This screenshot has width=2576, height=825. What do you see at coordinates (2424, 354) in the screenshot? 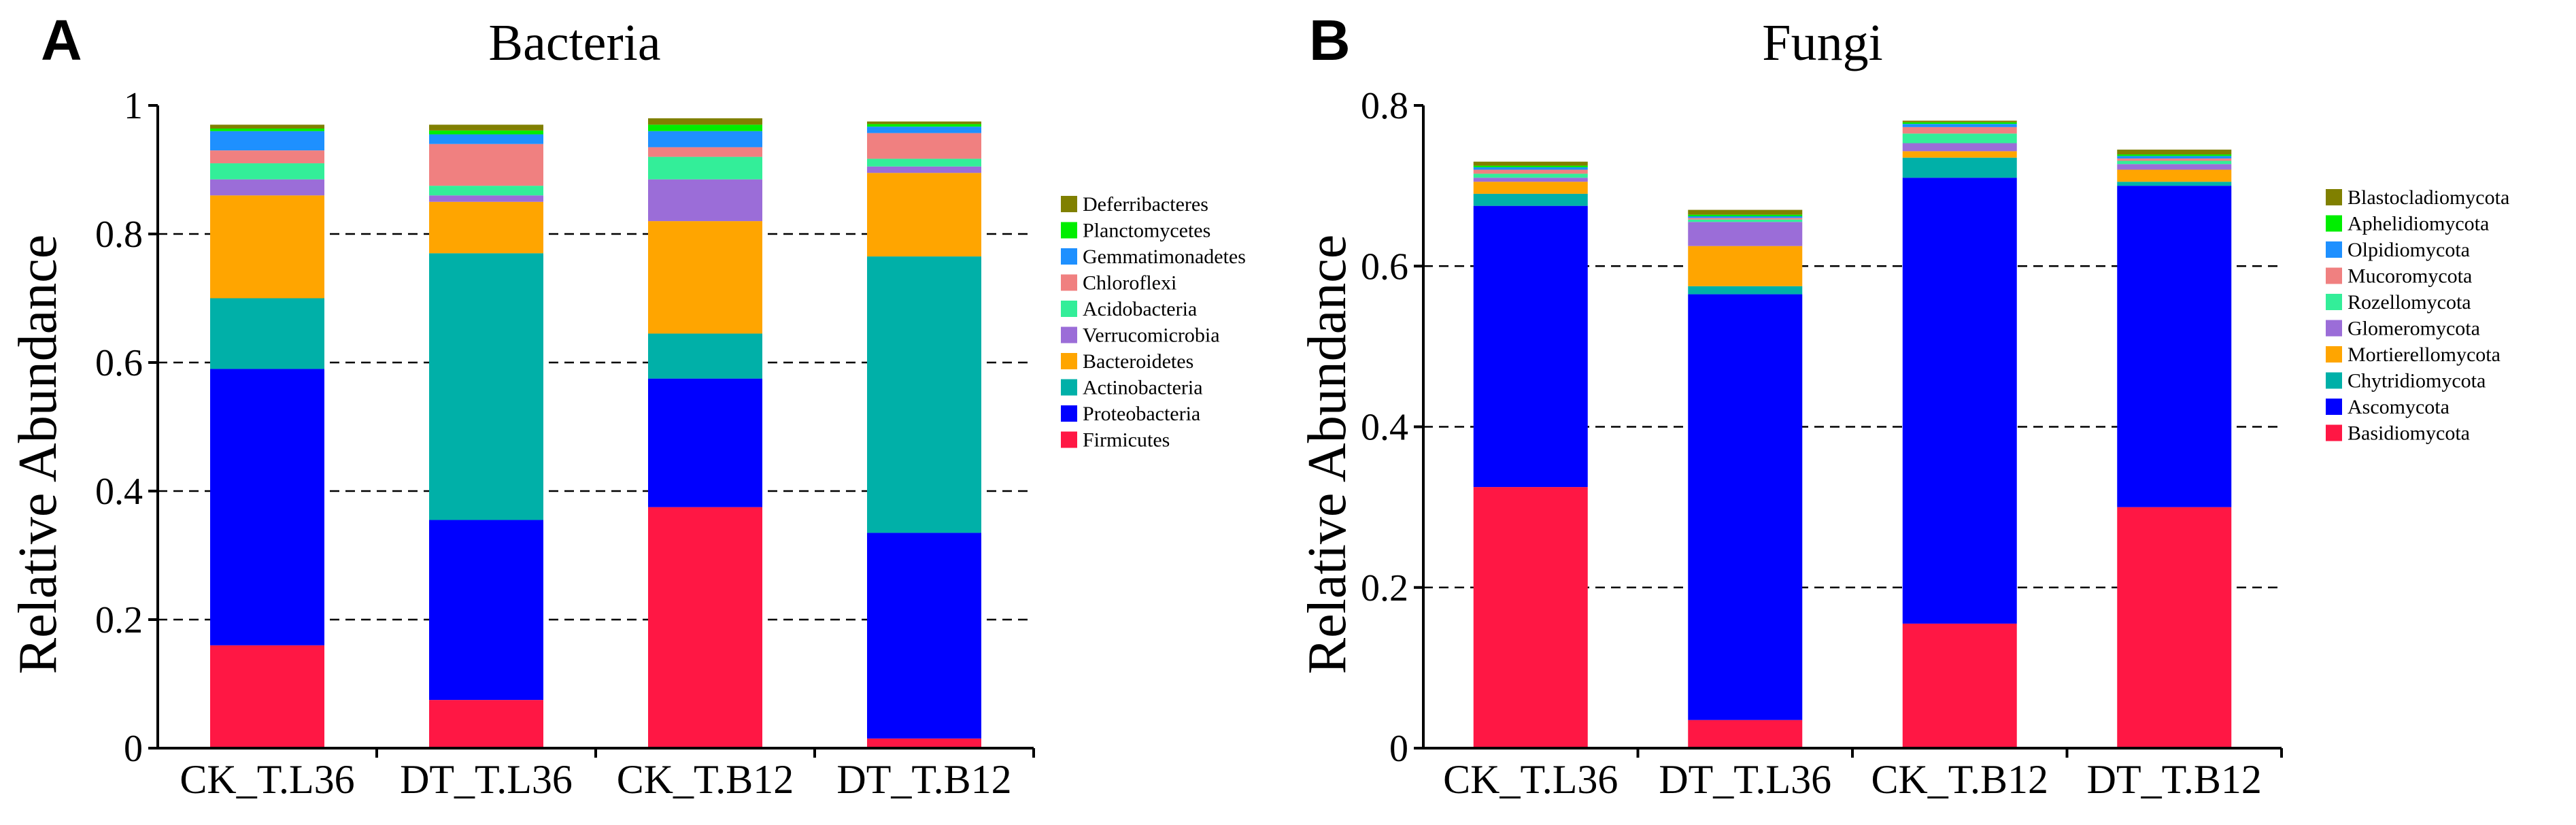
I see `legend-label-mortierellomycota: Mortierellomycota` at bounding box center [2424, 354].